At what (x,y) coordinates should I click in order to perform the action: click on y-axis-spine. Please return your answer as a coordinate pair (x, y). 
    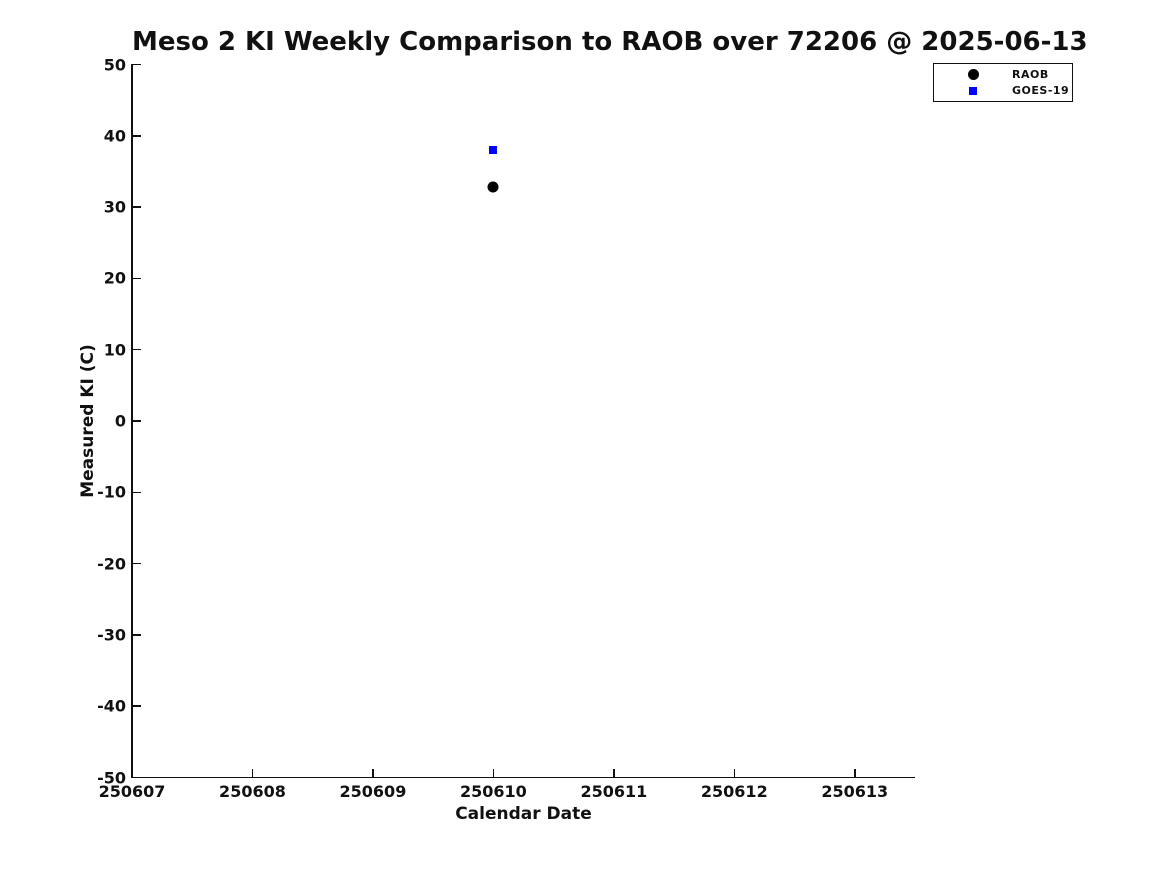
    Looking at the image, I should click on (132, 421).